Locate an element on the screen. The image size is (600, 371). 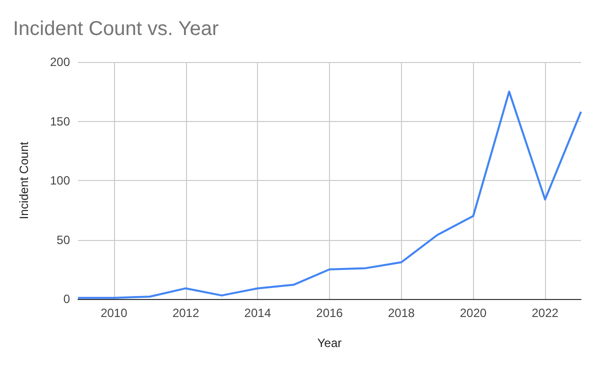
y-tick-label: 200 is located at coordinates (60, 62).